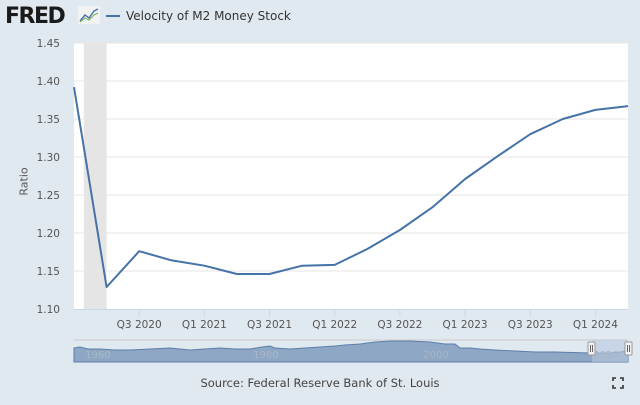 This screenshot has width=640, height=405. What do you see at coordinates (320, 17) in the screenshot?
I see `chart-header: FRED Velocity of M2 Money Stock` at bounding box center [320, 17].